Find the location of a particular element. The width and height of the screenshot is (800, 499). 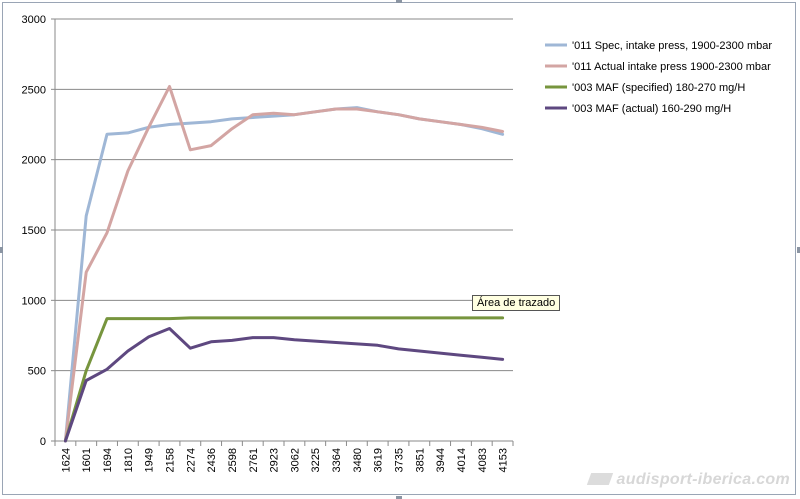

x-tick-label: 2158 is located at coordinates (171, 460).